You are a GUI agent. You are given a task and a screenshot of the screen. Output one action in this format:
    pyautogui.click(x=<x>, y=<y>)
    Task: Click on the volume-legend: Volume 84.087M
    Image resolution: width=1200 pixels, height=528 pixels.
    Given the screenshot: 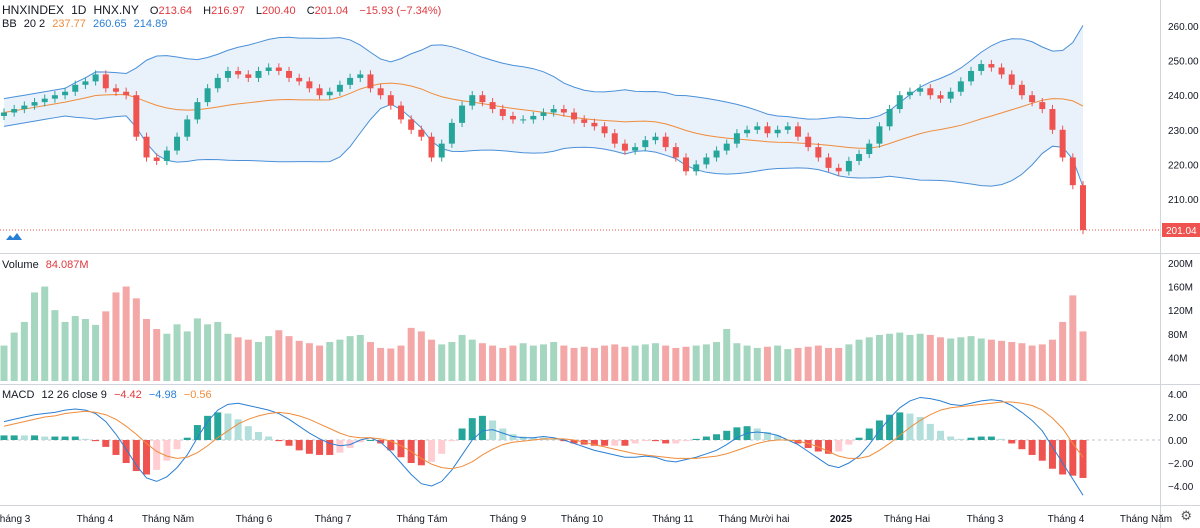 What is the action you would take?
    pyautogui.click(x=47, y=265)
    